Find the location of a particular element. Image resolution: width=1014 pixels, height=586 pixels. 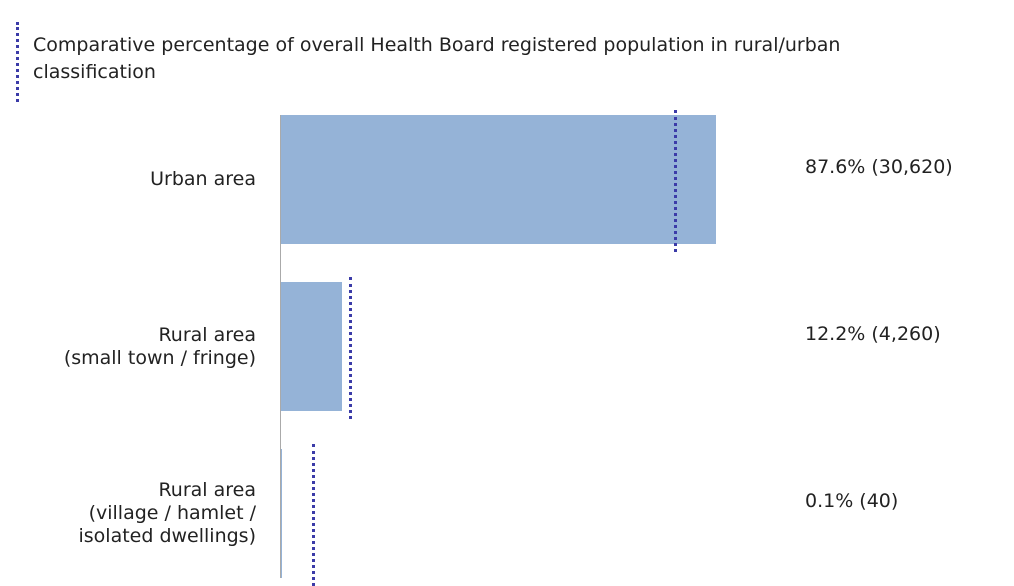

value-label: 12.2% (4,260) is located at coordinates (873, 334).